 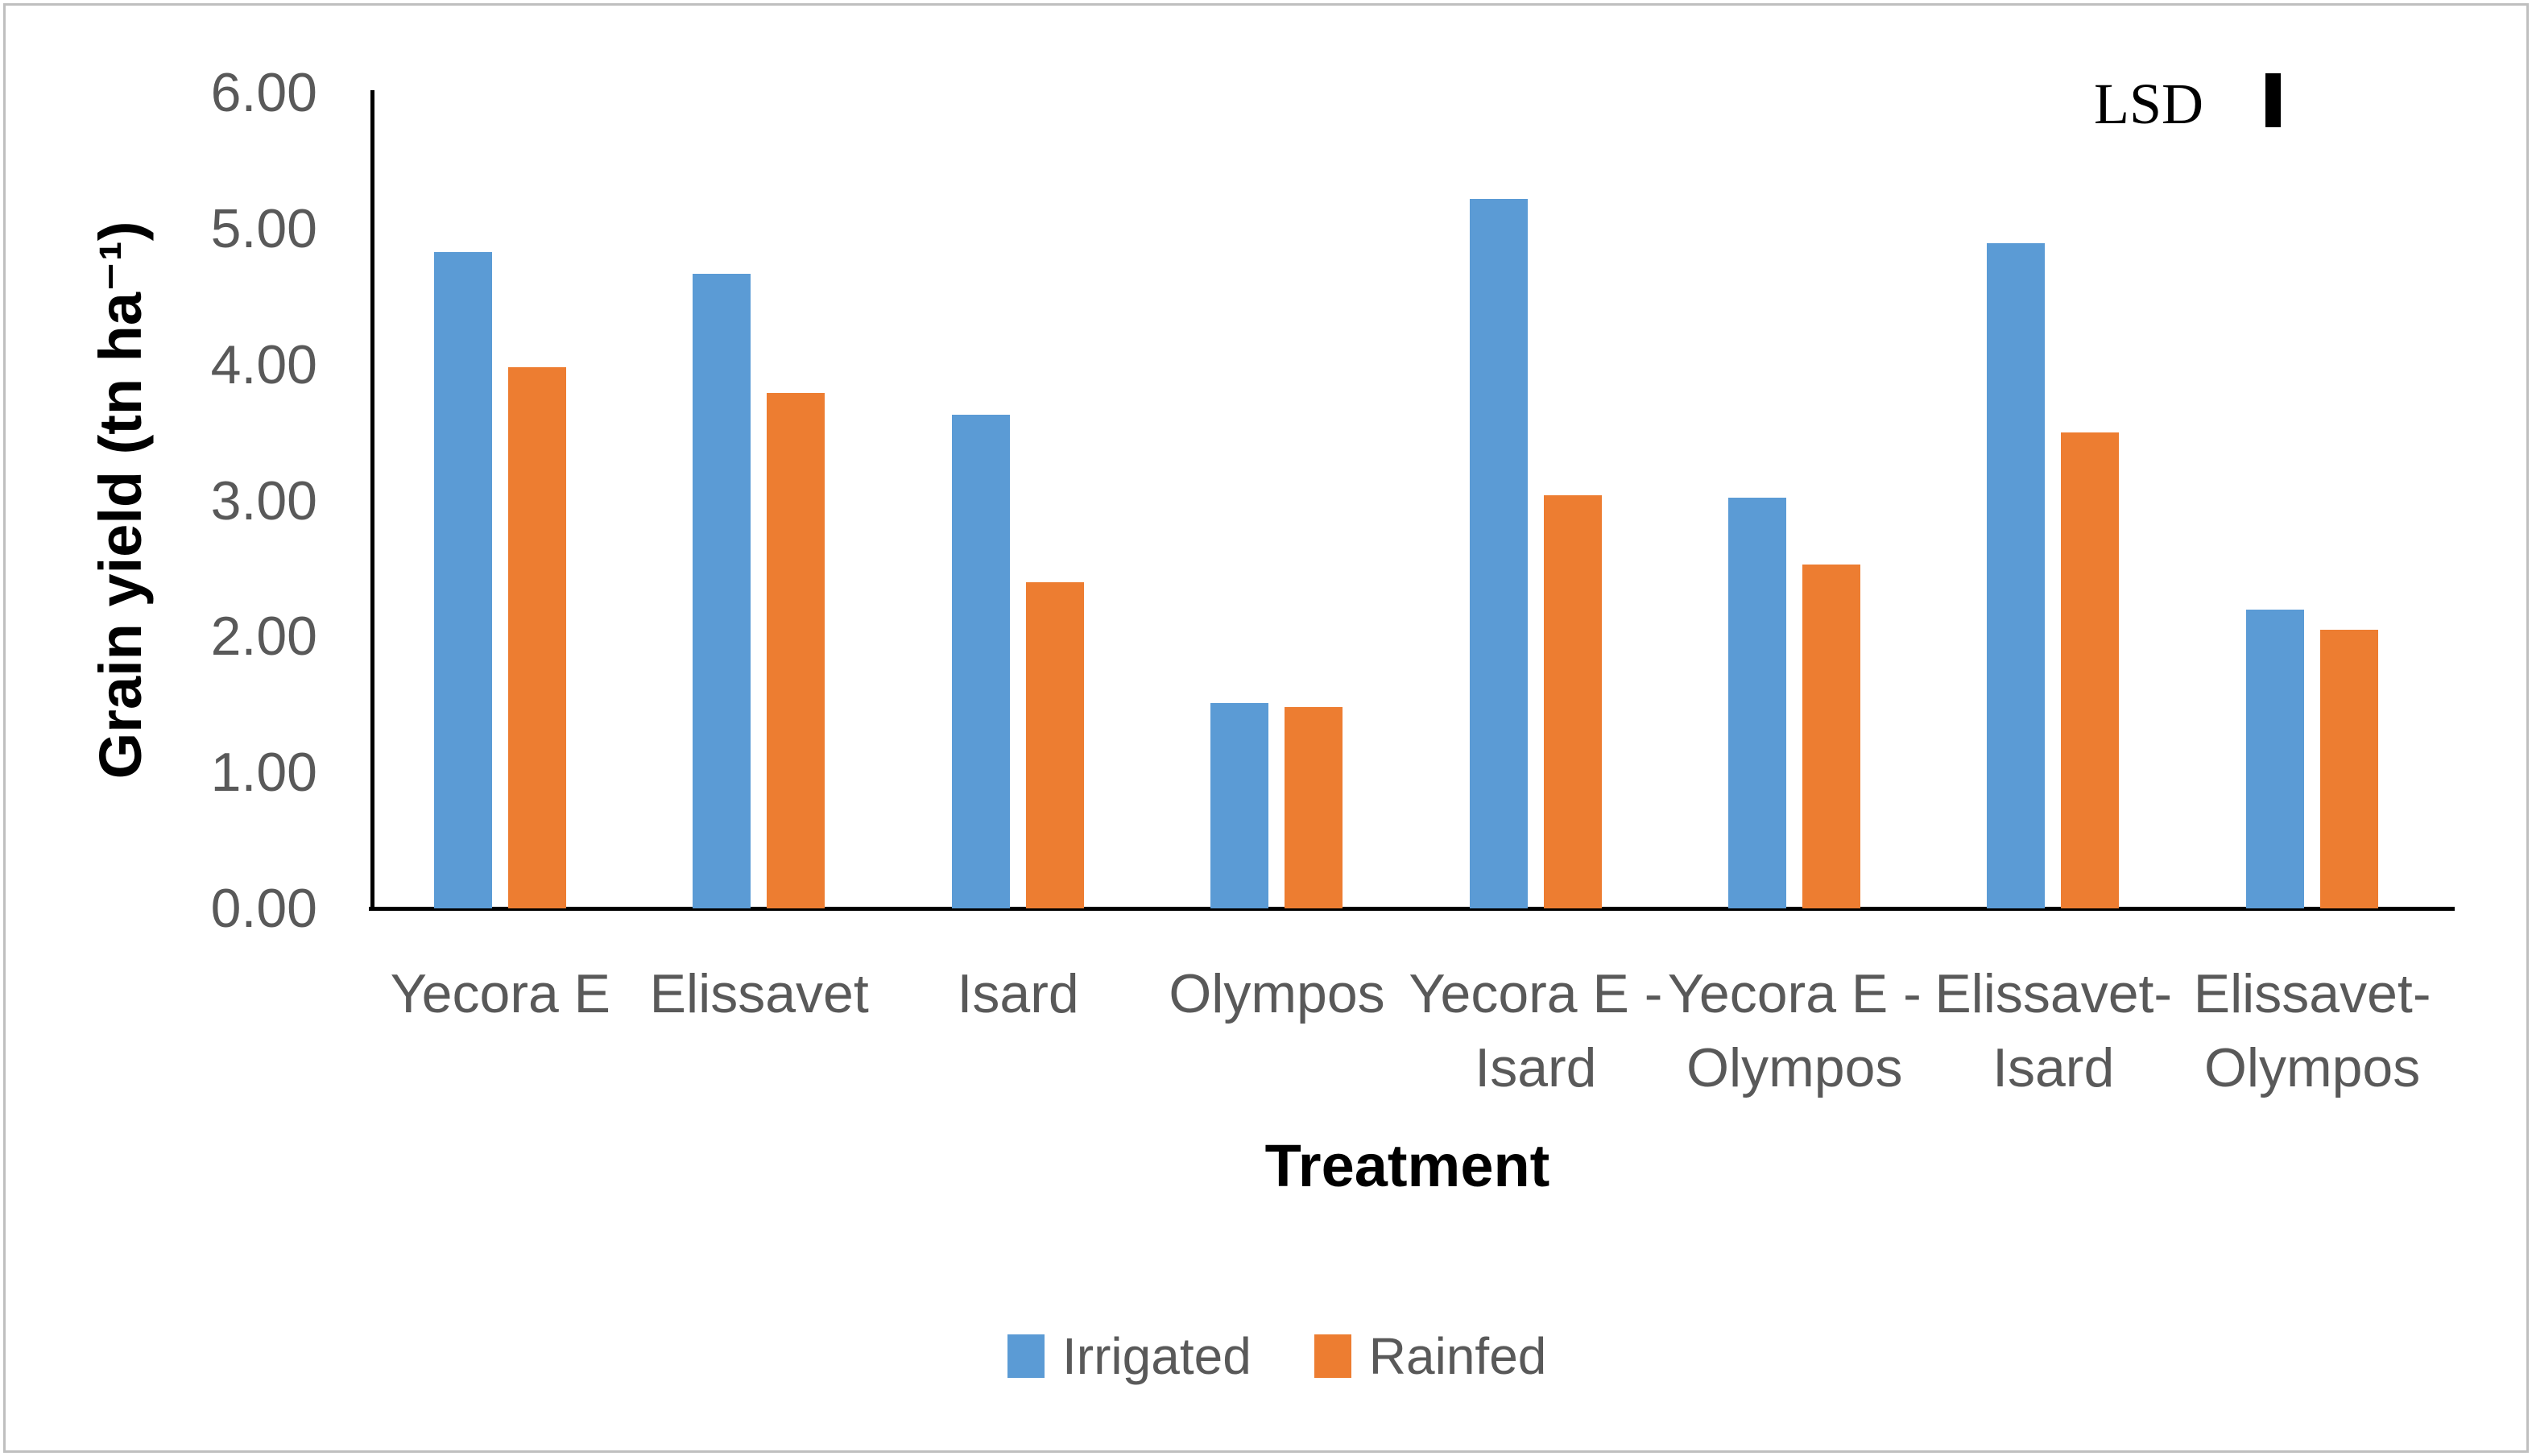 What do you see at coordinates (2149, 104) in the screenshot?
I see `lsd-annotation-label: LSD` at bounding box center [2149, 104].